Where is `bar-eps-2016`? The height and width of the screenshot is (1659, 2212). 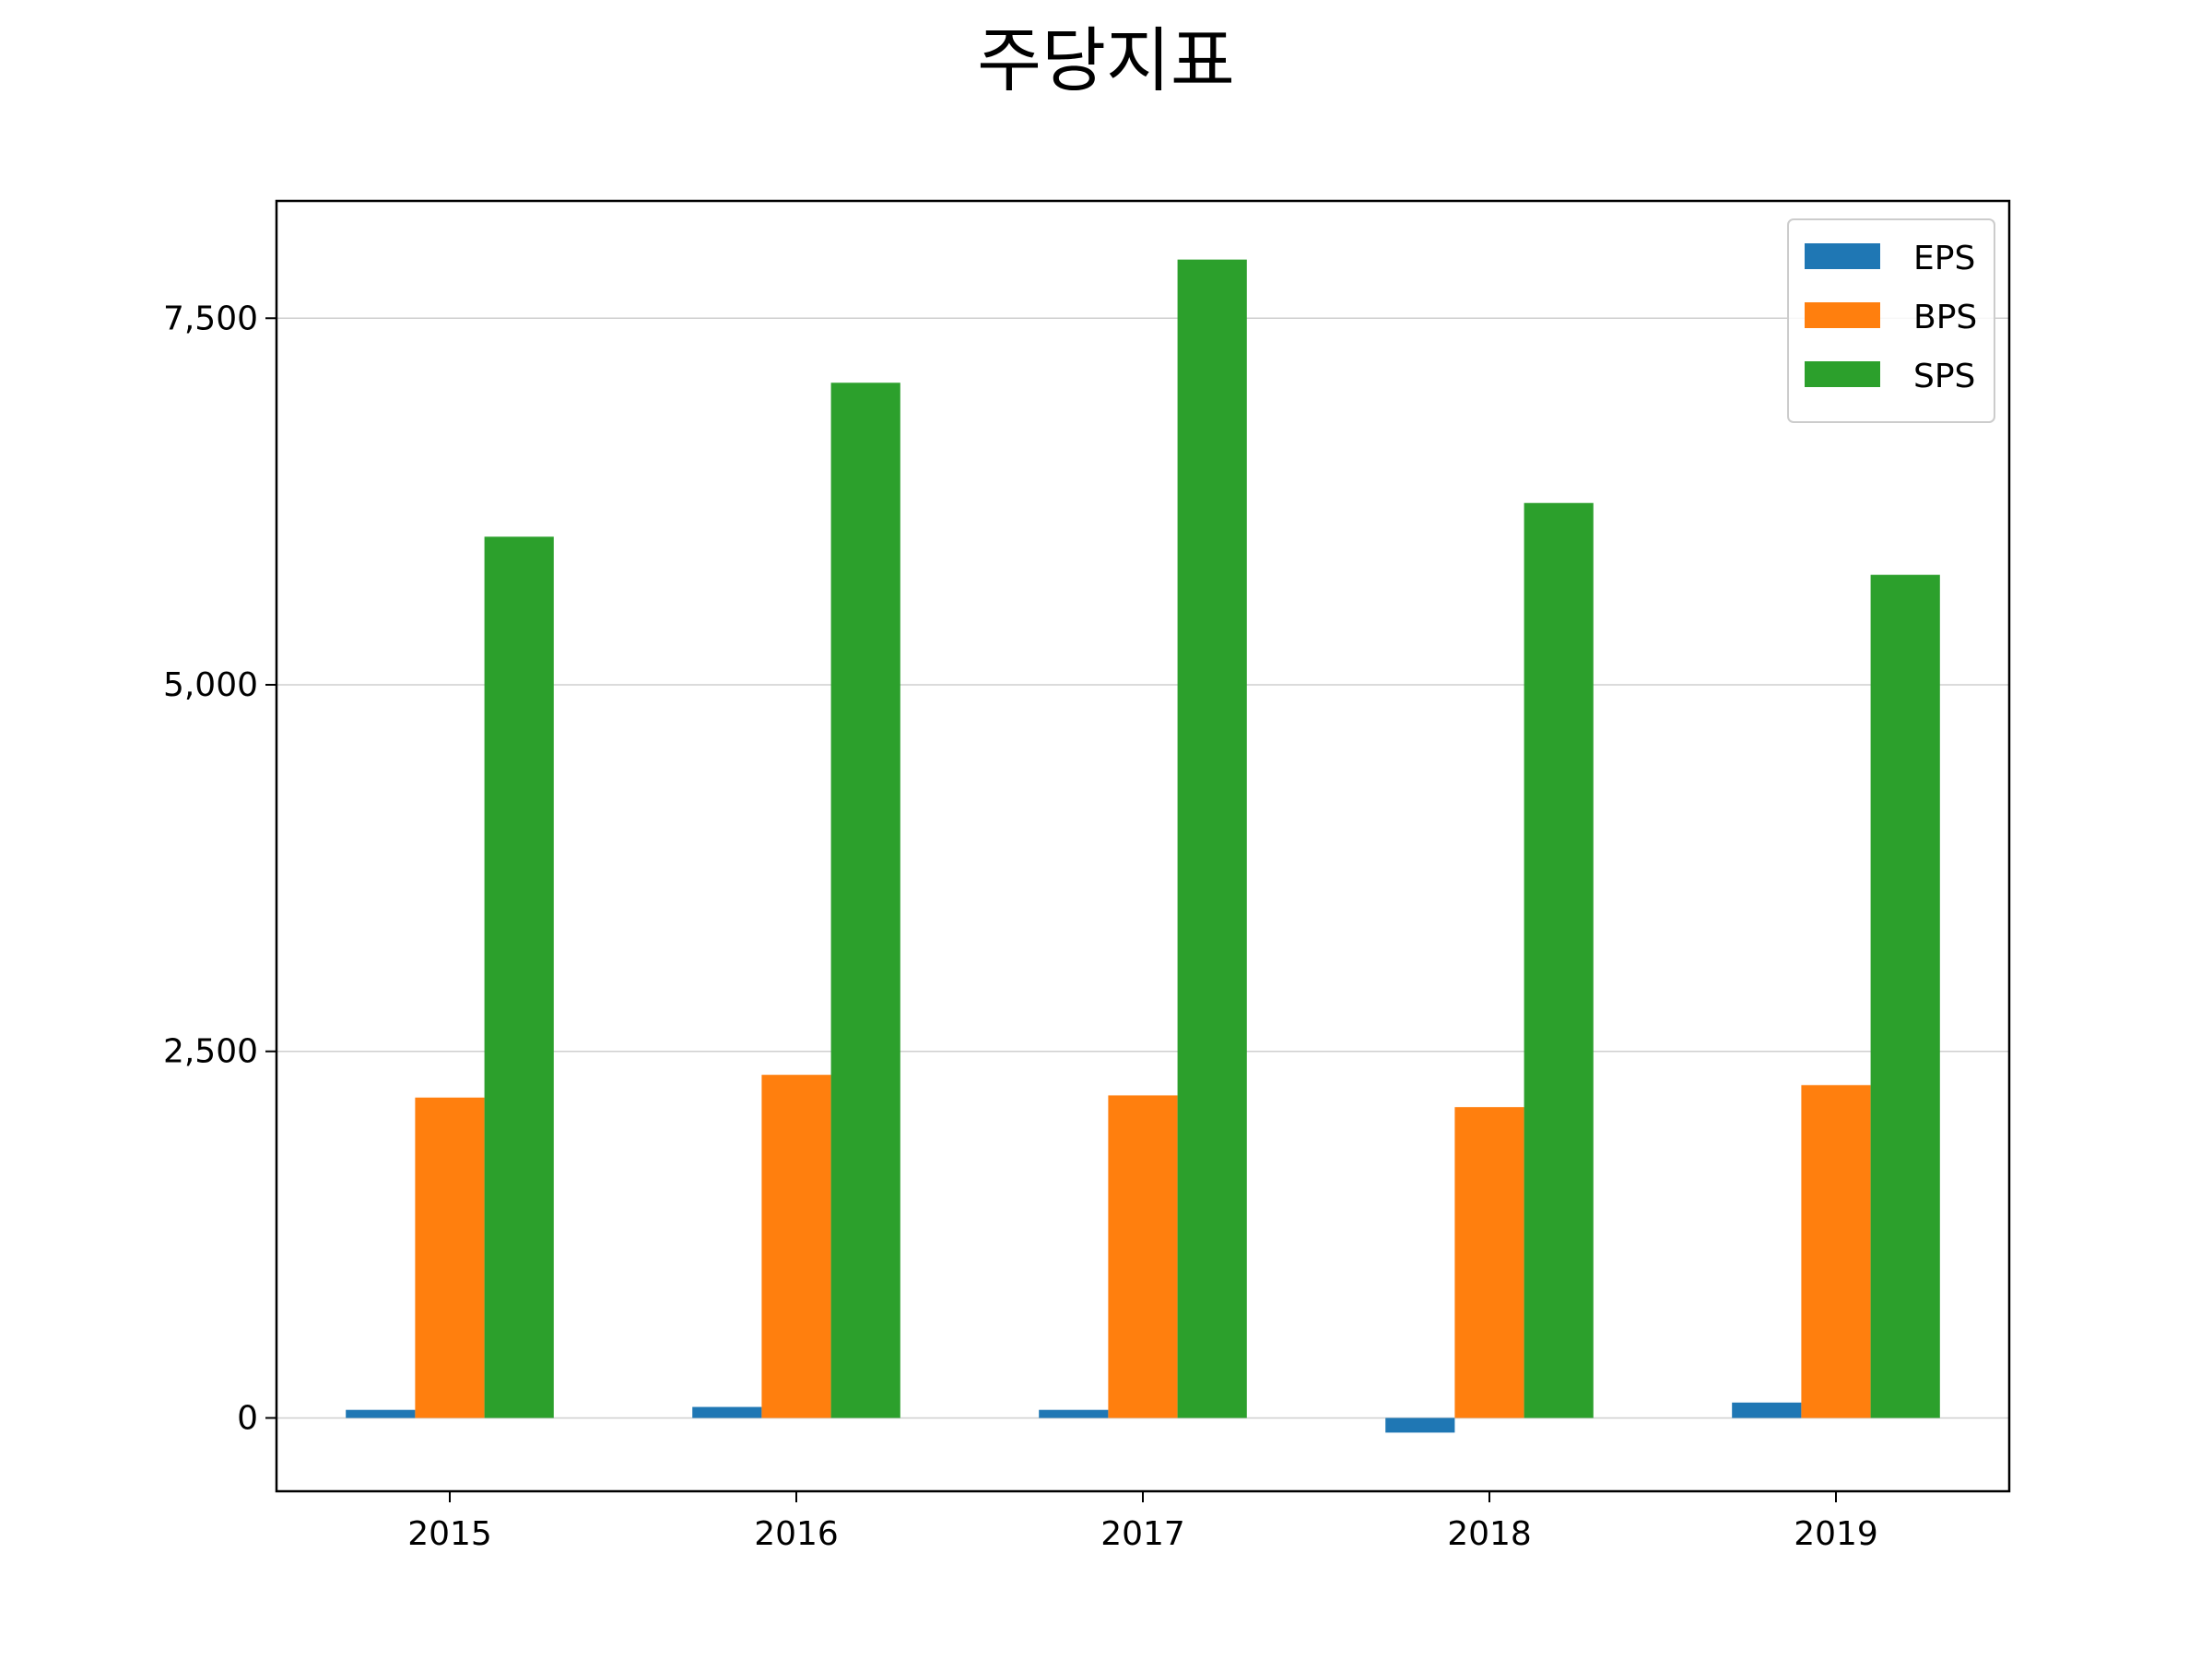 bar-eps-2016 is located at coordinates (727, 1412).